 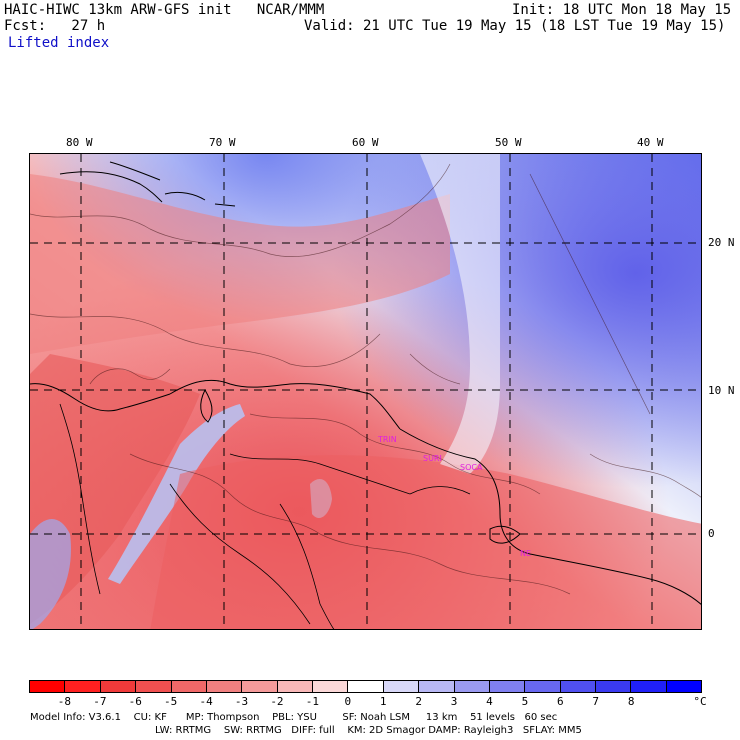 What do you see at coordinates (560, 701) in the screenshot?
I see `color-scale-tick: 6` at bounding box center [560, 701].